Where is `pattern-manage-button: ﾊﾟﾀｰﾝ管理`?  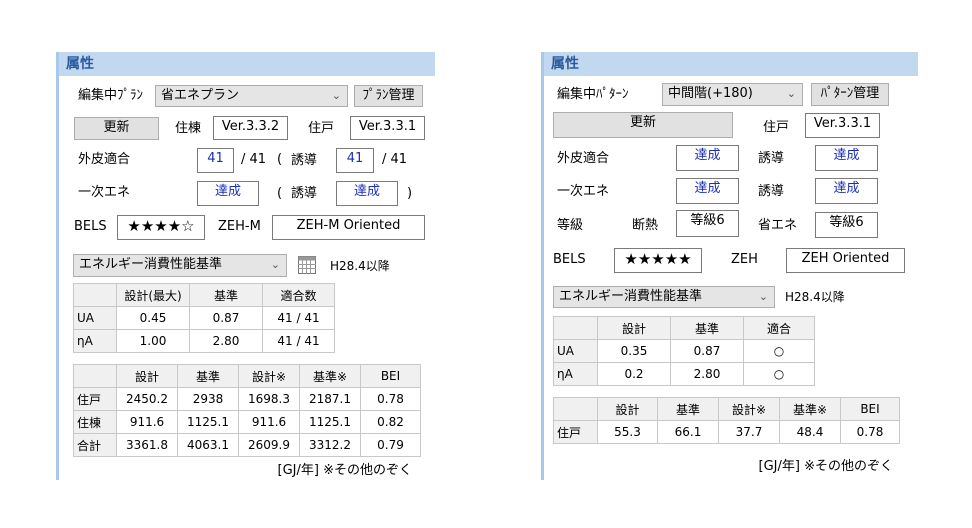
pattern-manage-button: ﾊﾟﾀｰﾝ管理 is located at coordinates (850, 94).